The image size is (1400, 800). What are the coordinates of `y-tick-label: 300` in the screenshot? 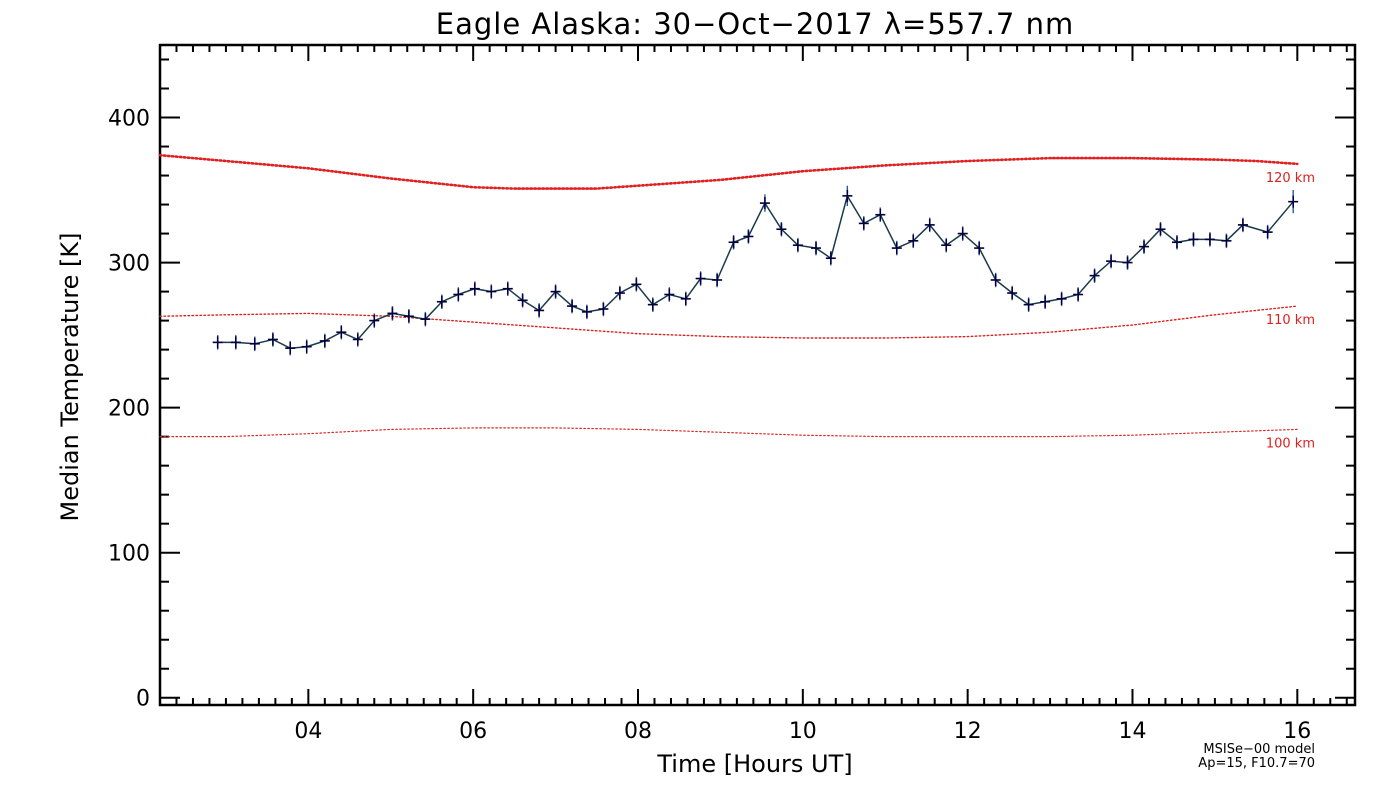 It's located at (129, 264).